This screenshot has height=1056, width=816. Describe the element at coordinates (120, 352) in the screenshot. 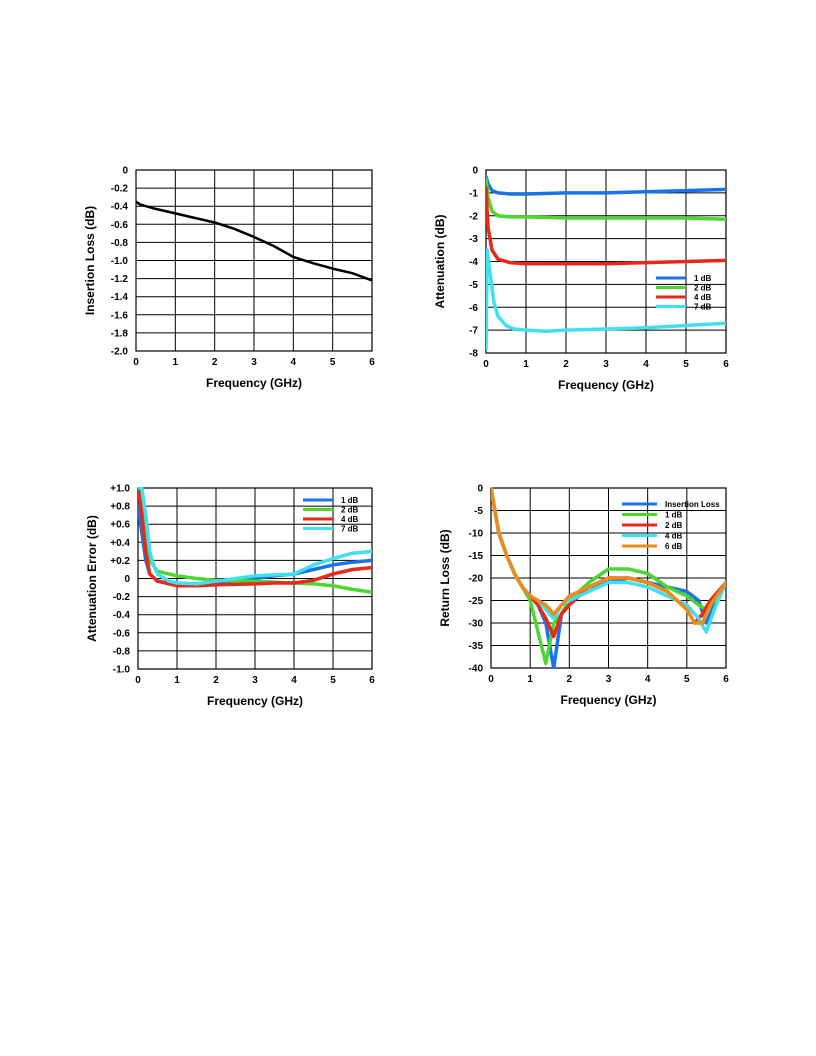

I see `y-tick-label: -2.0` at that location.